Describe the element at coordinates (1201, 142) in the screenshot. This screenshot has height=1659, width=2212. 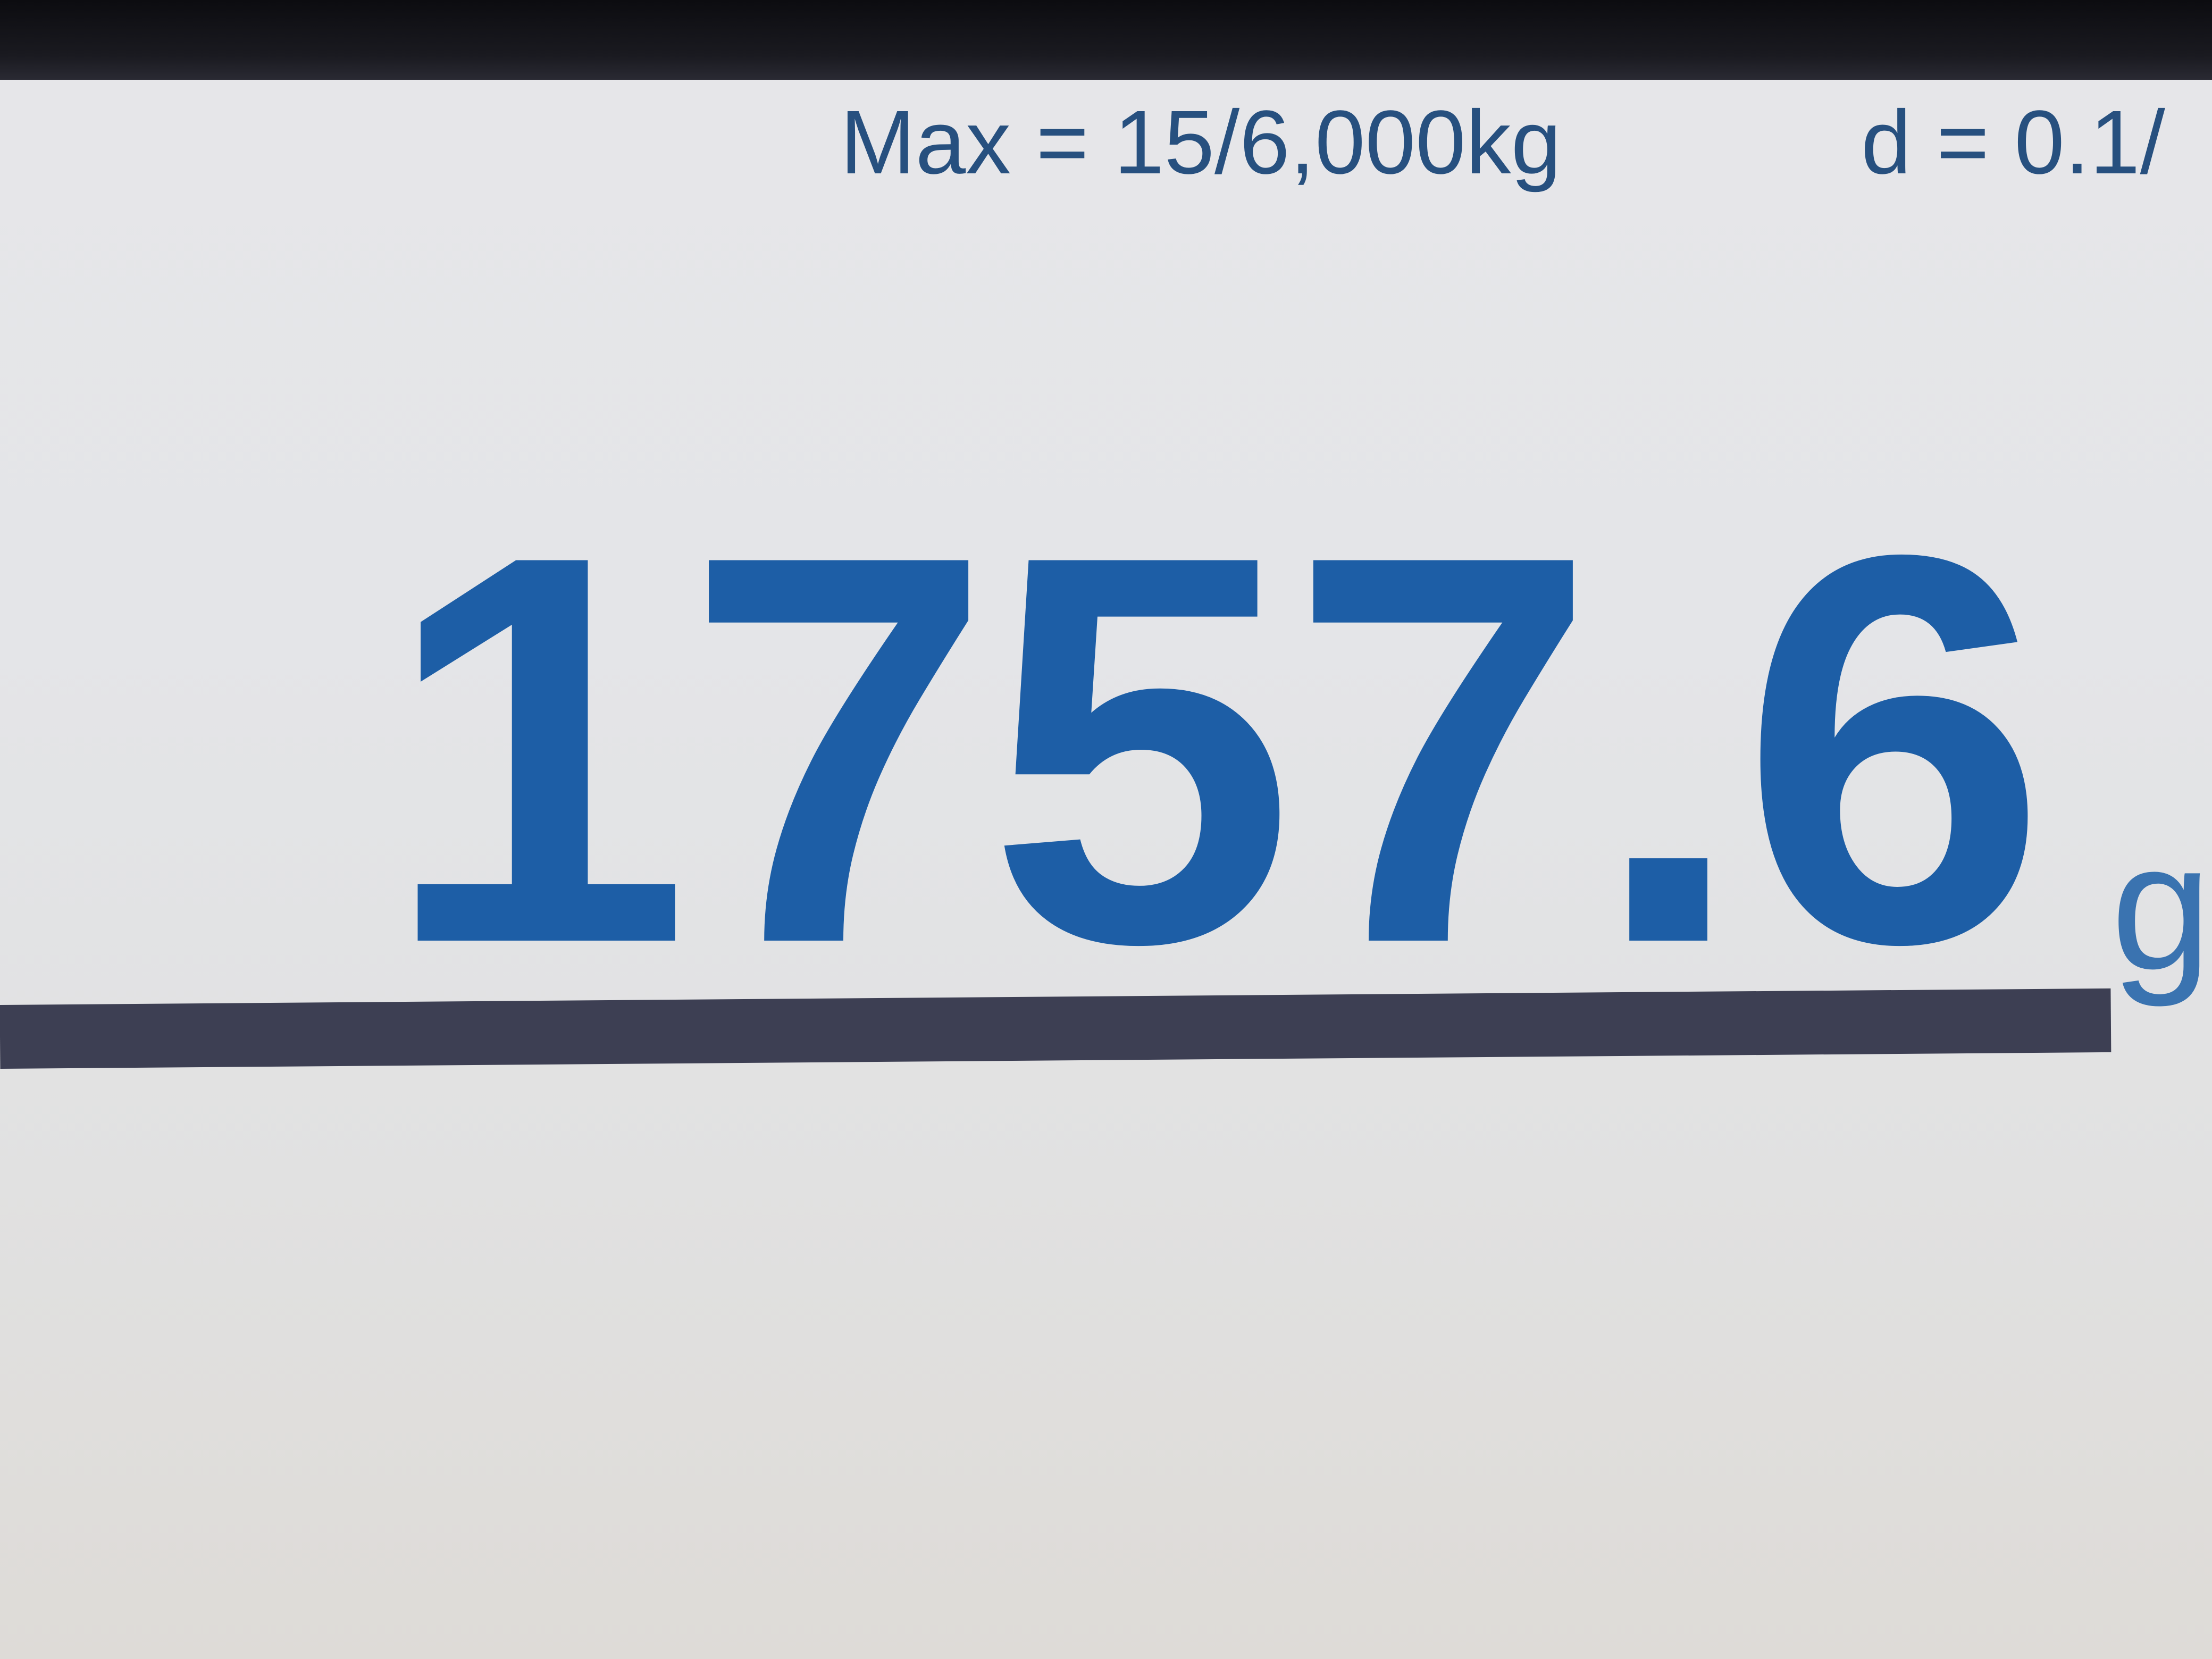
I see `capacity-label: Max = 15/6,000kg` at that location.